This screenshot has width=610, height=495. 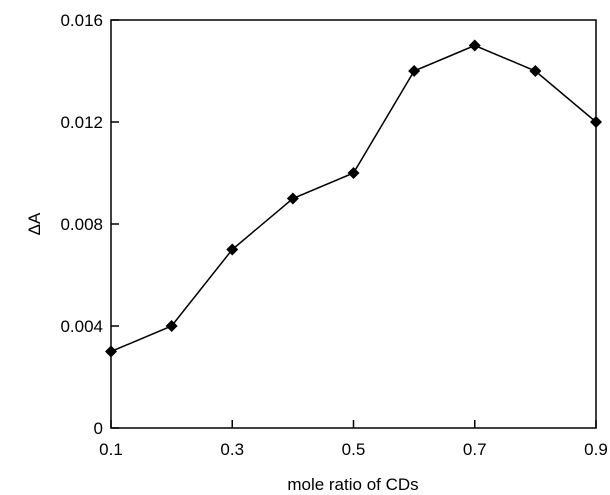 What do you see at coordinates (81, 122) in the screenshot?
I see `y-tick-label: 0.012` at bounding box center [81, 122].